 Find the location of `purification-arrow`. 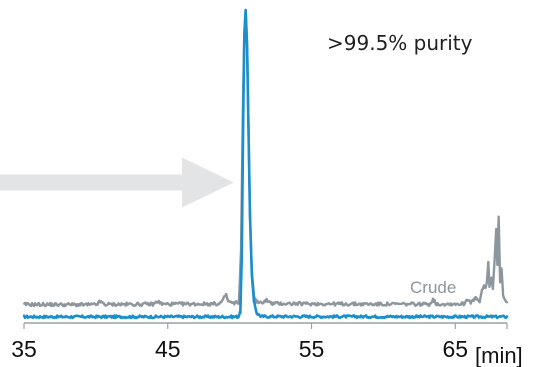

purification-arrow is located at coordinates (117, 182).